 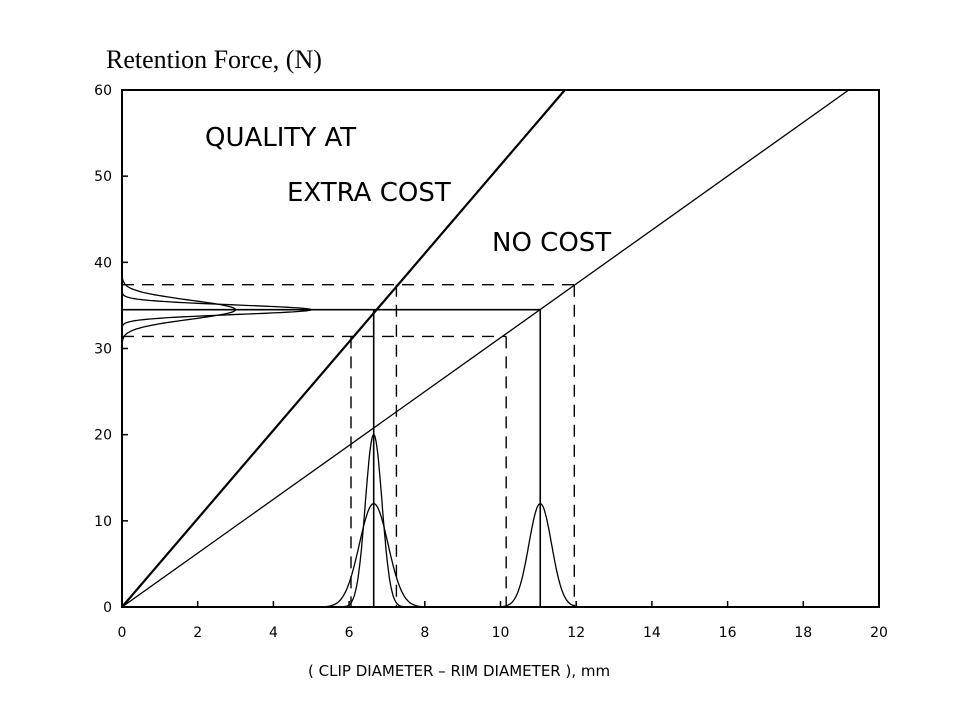 I want to click on x-tick-label: 16, so click(x=728, y=633).